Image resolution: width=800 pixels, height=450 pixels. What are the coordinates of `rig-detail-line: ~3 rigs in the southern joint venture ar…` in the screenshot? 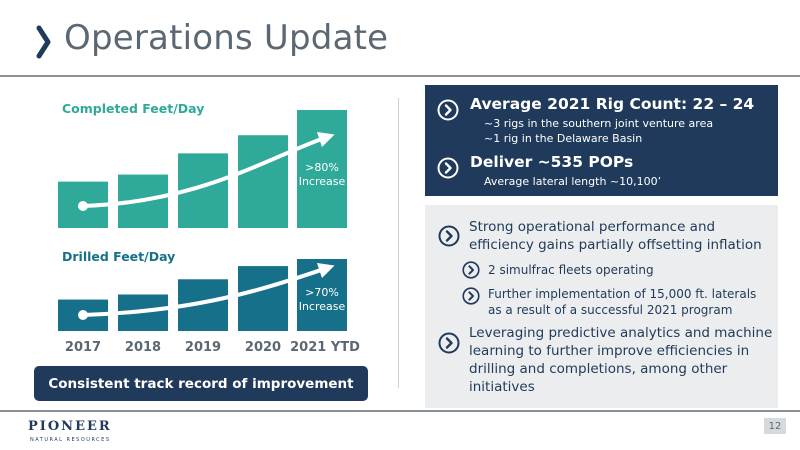 It's located at (599, 123).